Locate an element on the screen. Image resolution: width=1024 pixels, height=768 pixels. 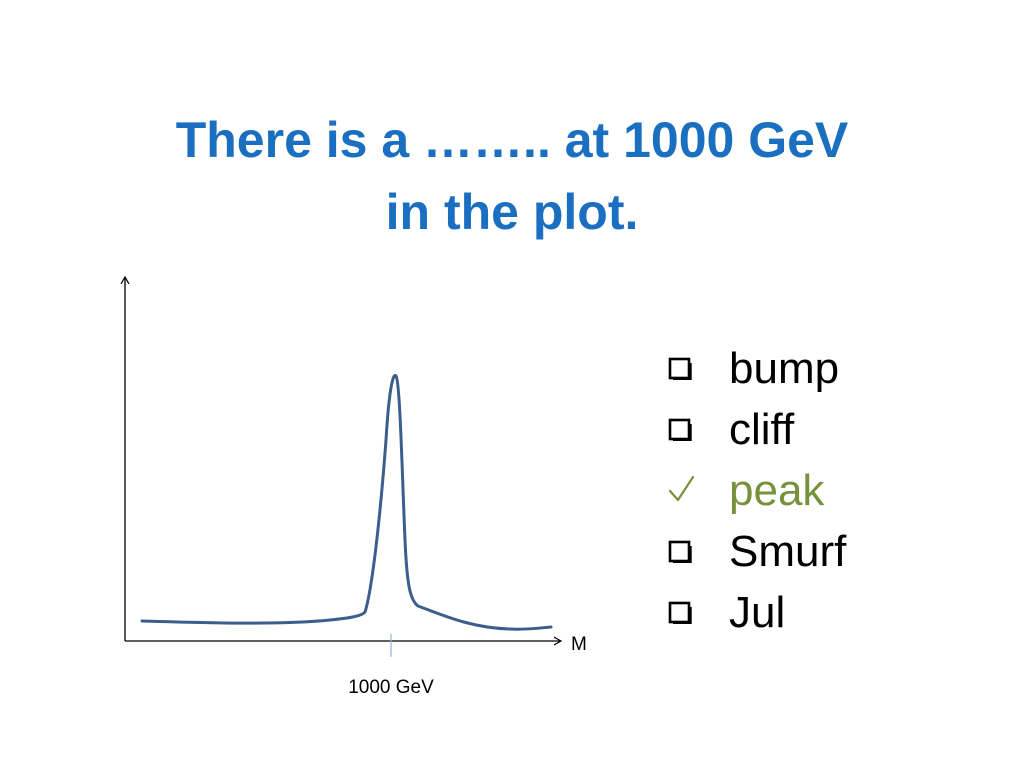
x-tick-label: 1000 GeV is located at coordinates (391, 687).